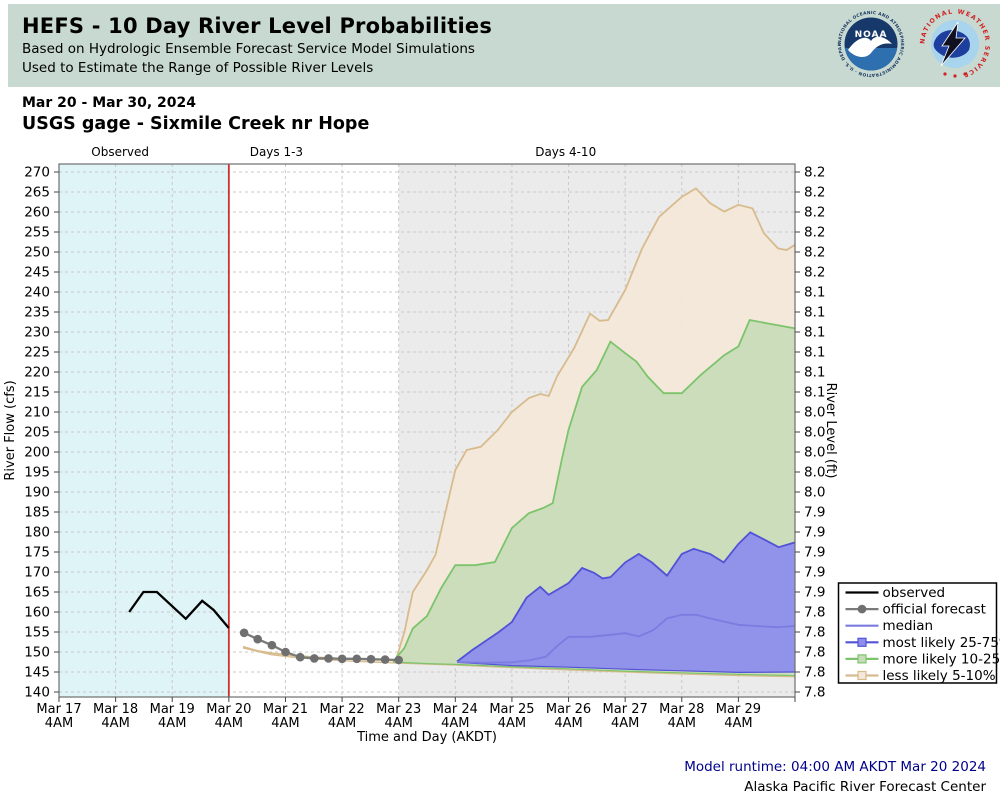  I want to click on nws-logo-icon: NATIONAL WEATHER SERVICE, so click(954, 43).